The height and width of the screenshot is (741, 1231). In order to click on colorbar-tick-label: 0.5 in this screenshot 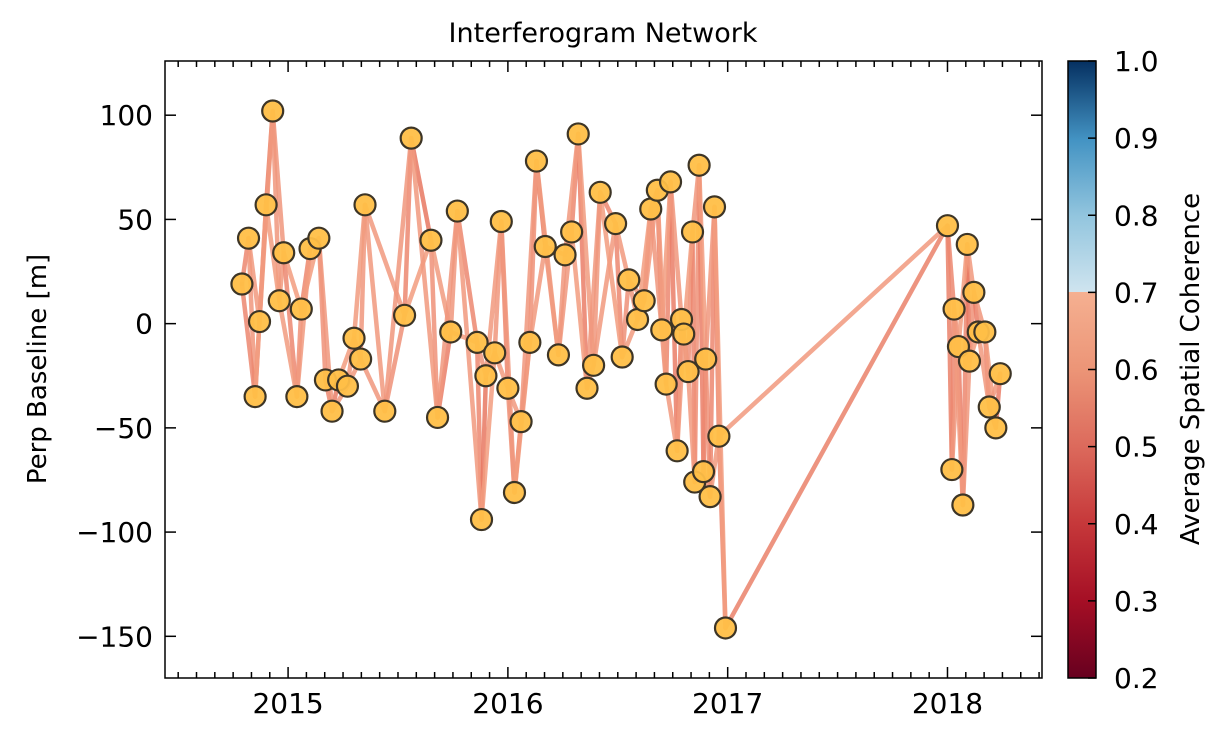, I will do `click(1136, 447)`.